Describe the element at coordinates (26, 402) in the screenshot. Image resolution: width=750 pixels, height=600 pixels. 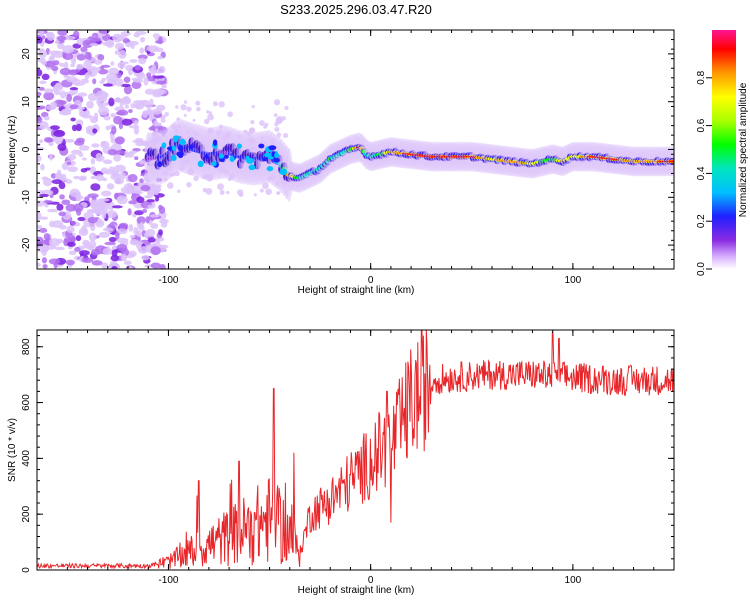
I see `y-tick-label: 600` at that location.